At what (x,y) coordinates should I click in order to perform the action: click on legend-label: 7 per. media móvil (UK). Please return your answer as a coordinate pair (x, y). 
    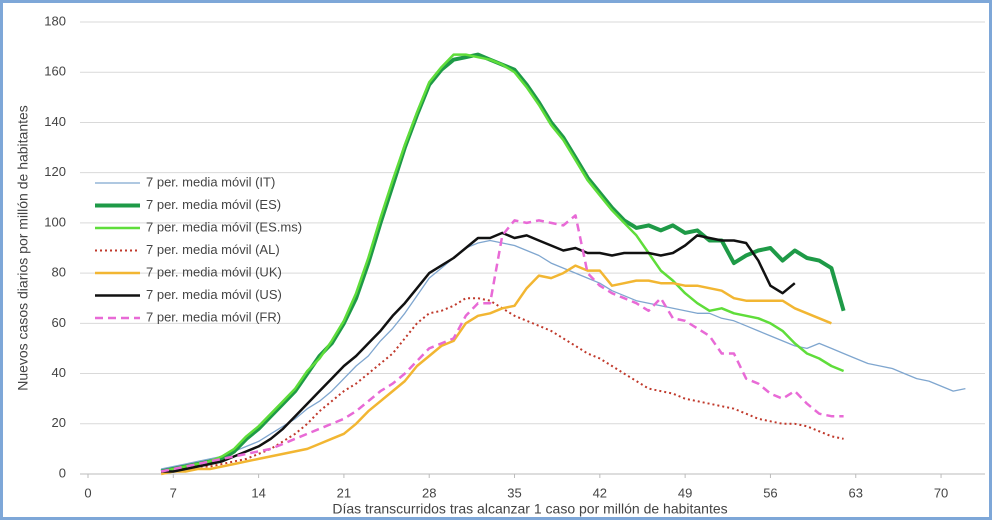
    Looking at the image, I should click on (214, 271).